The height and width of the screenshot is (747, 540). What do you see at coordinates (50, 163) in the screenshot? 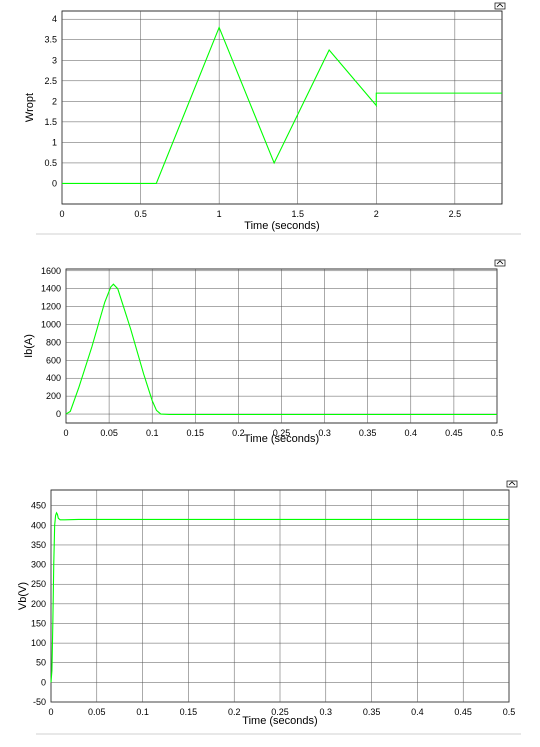
I see `y-tick-label: 0.5` at bounding box center [50, 163].